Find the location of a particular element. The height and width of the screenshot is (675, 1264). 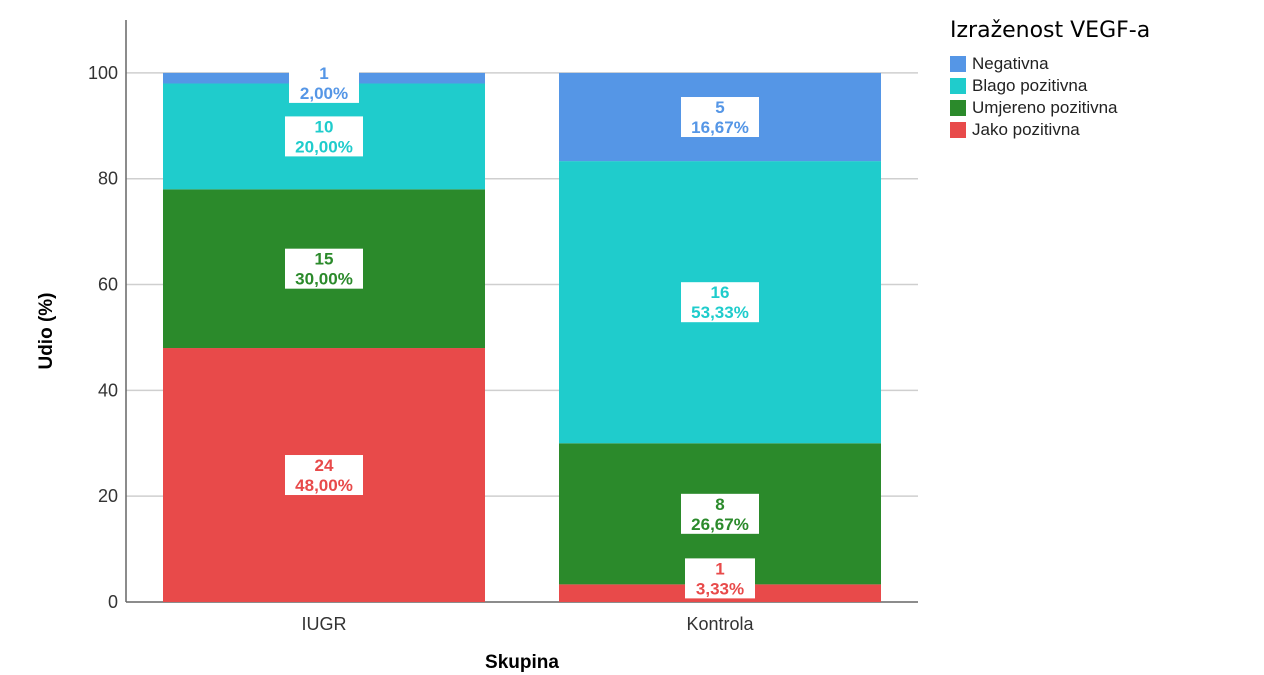

legend-item: Negativna is located at coordinates (1050, 64).